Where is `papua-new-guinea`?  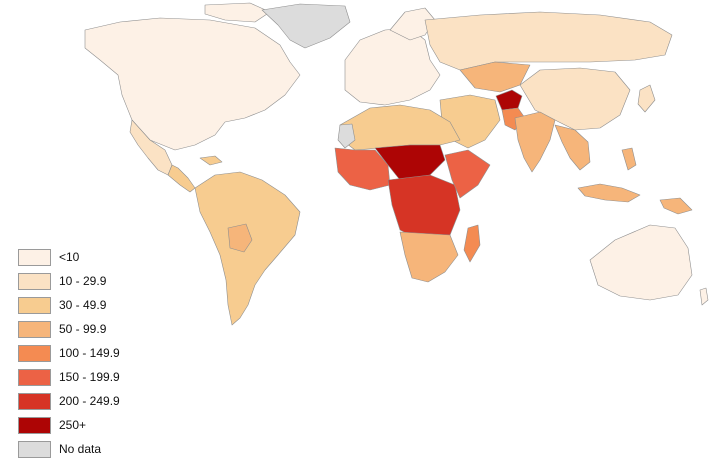
papua-new-guinea is located at coordinates (676, 206).